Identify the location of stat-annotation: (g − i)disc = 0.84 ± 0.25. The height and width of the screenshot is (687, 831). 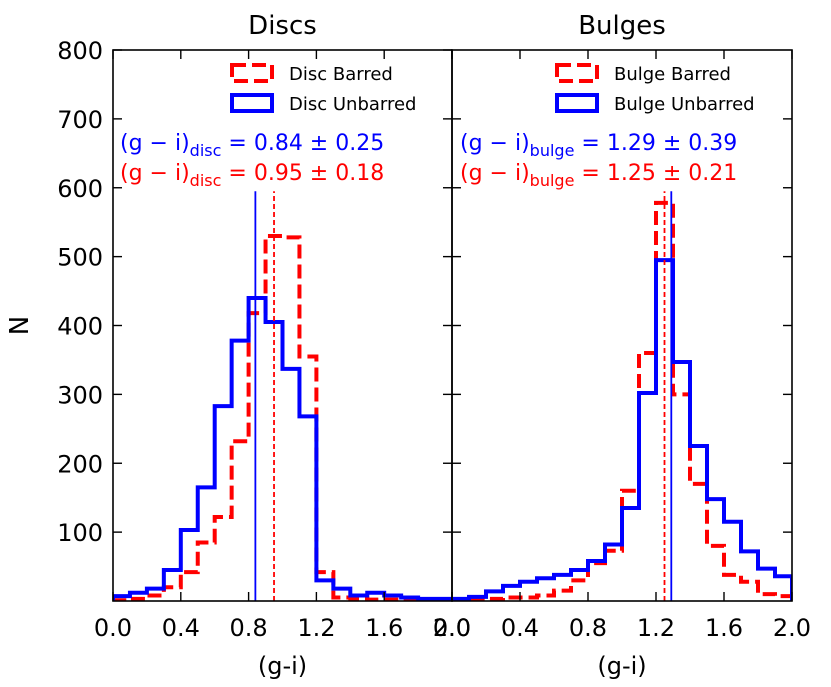
(252, 145).